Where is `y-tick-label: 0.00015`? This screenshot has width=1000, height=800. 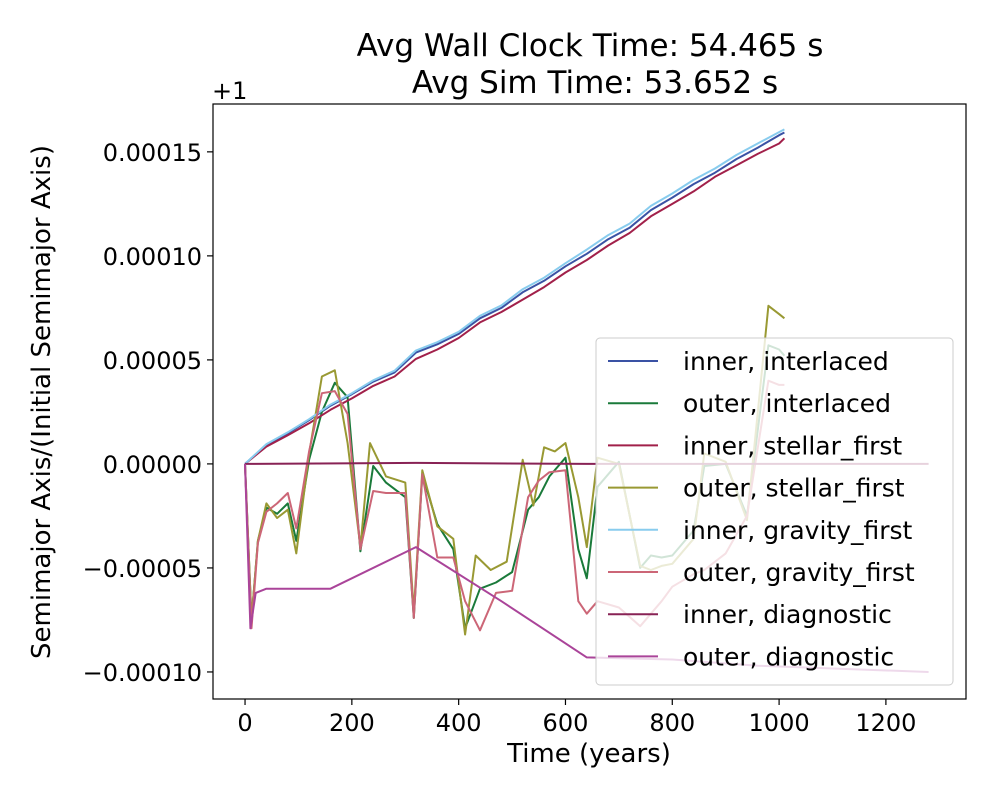 y-tick-label: 0.00015 is located at coordinates (152, 153).